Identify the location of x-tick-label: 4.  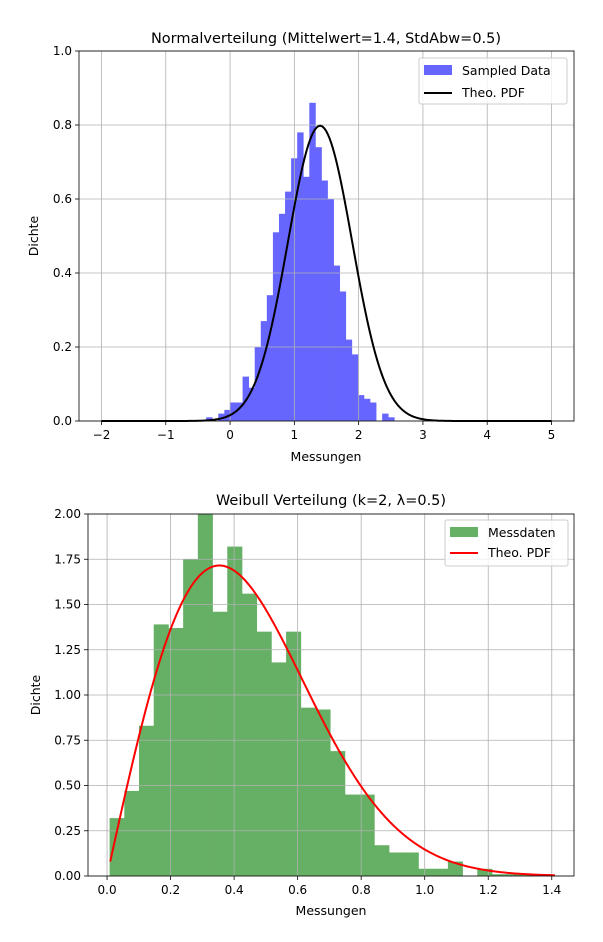
(487, 435).